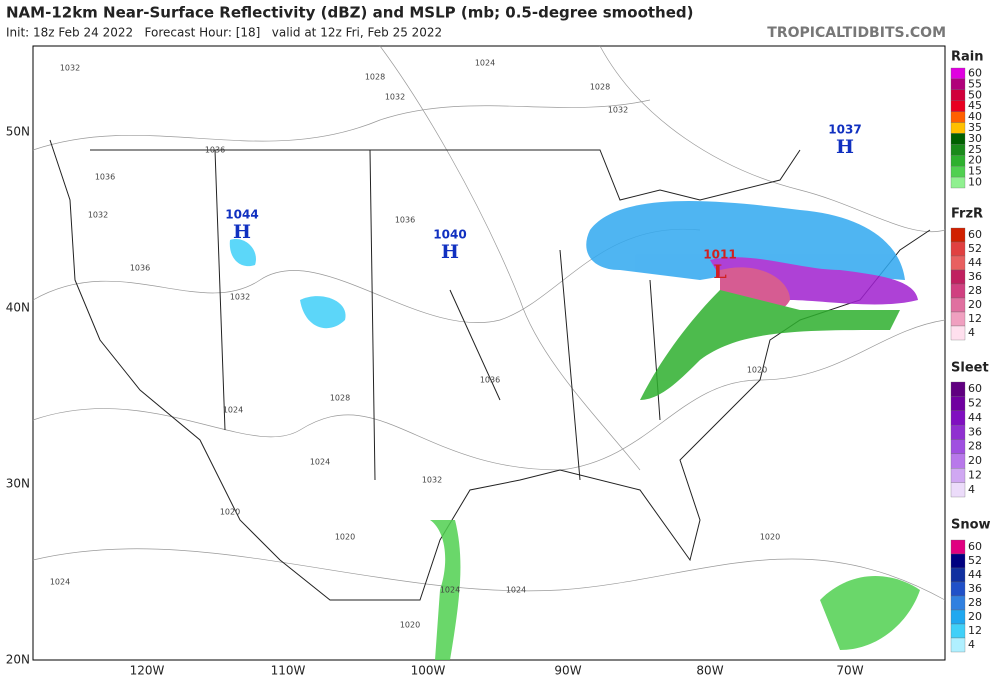 The height and width of the screenshot is (683, 1000). I want to click on legend-tick: 10, so click(975, 182).